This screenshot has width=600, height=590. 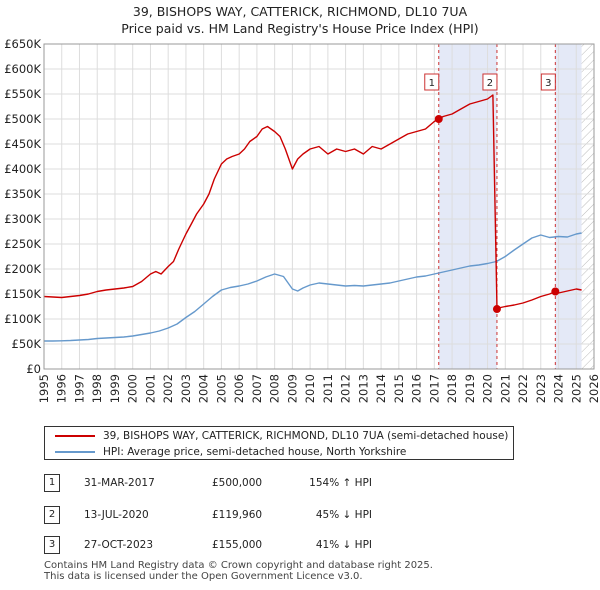 I want to click on x-tick-label: 2025, so click(x=576, y=388).